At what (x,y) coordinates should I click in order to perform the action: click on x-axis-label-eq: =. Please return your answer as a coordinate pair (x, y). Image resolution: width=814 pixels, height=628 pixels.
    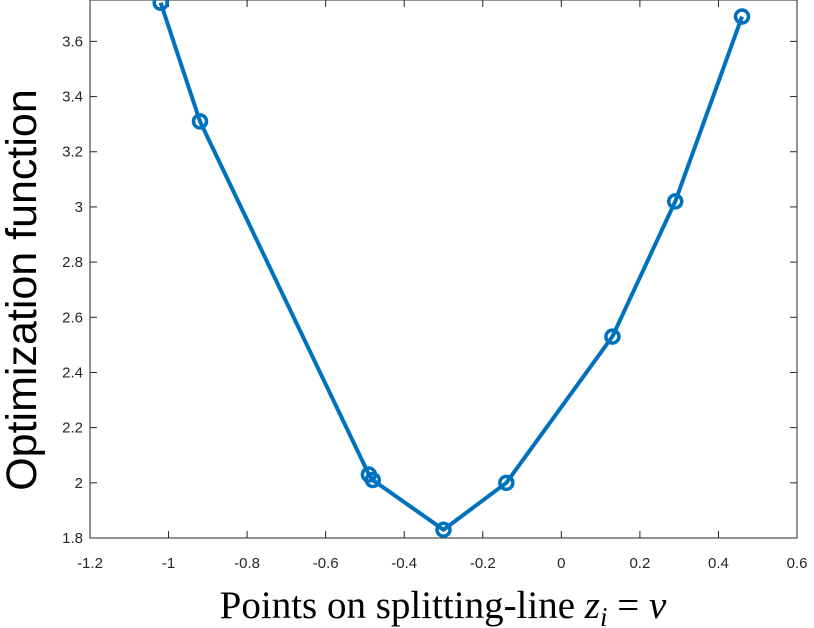
    Looking at the image, I should click on (629, 605).